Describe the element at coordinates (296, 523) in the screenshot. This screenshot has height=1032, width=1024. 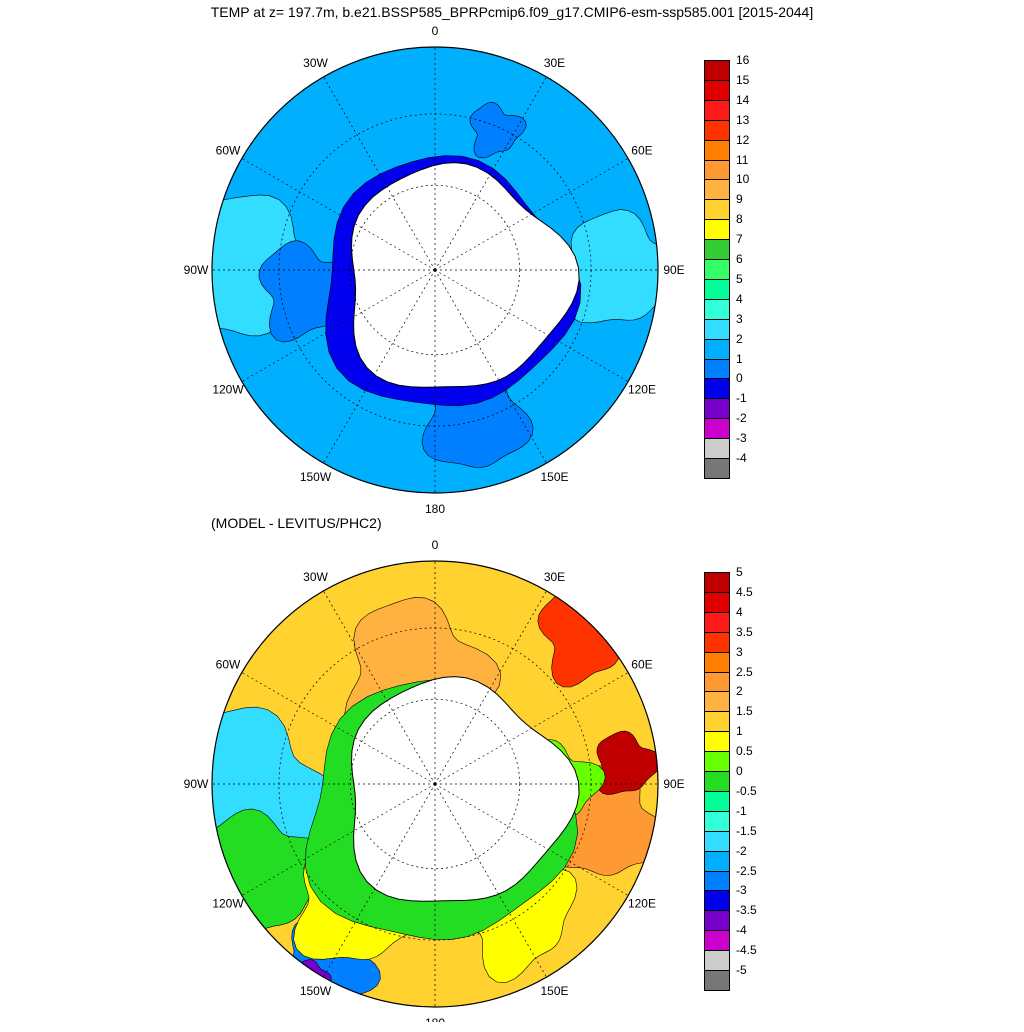
I see `difference-subtitle: (MODEL - LEVITUS/PHC2)` at that location.